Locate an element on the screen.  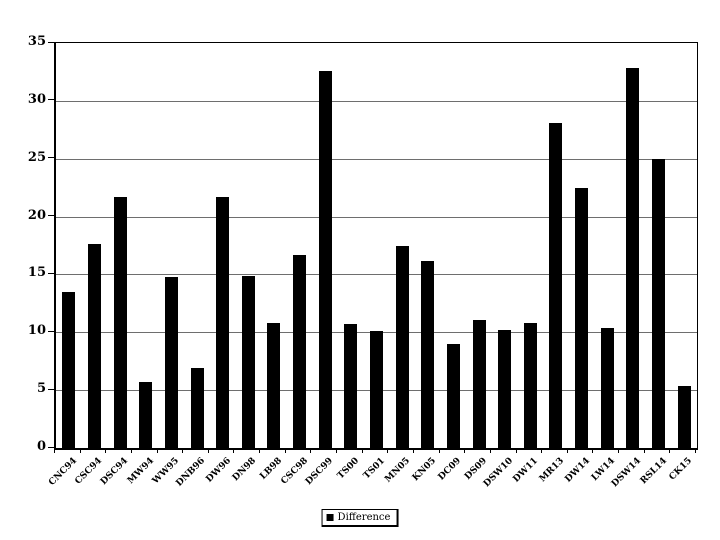
legend: Difference is located at coordinates (360, 518).